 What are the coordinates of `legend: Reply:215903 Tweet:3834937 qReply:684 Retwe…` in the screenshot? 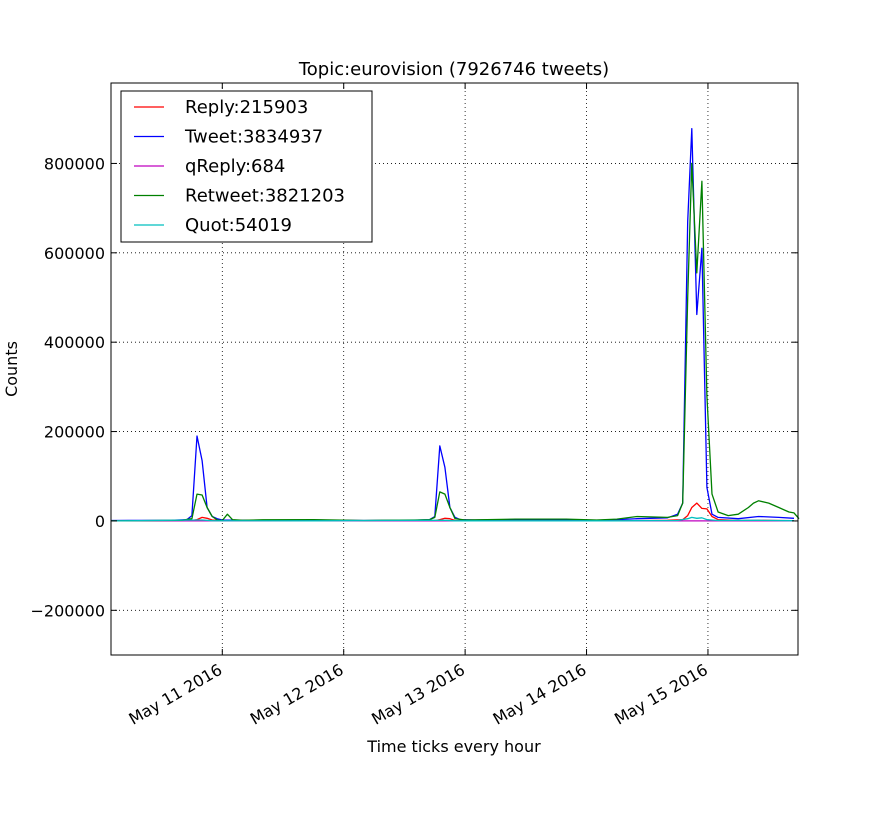 It's located at (246, 166).